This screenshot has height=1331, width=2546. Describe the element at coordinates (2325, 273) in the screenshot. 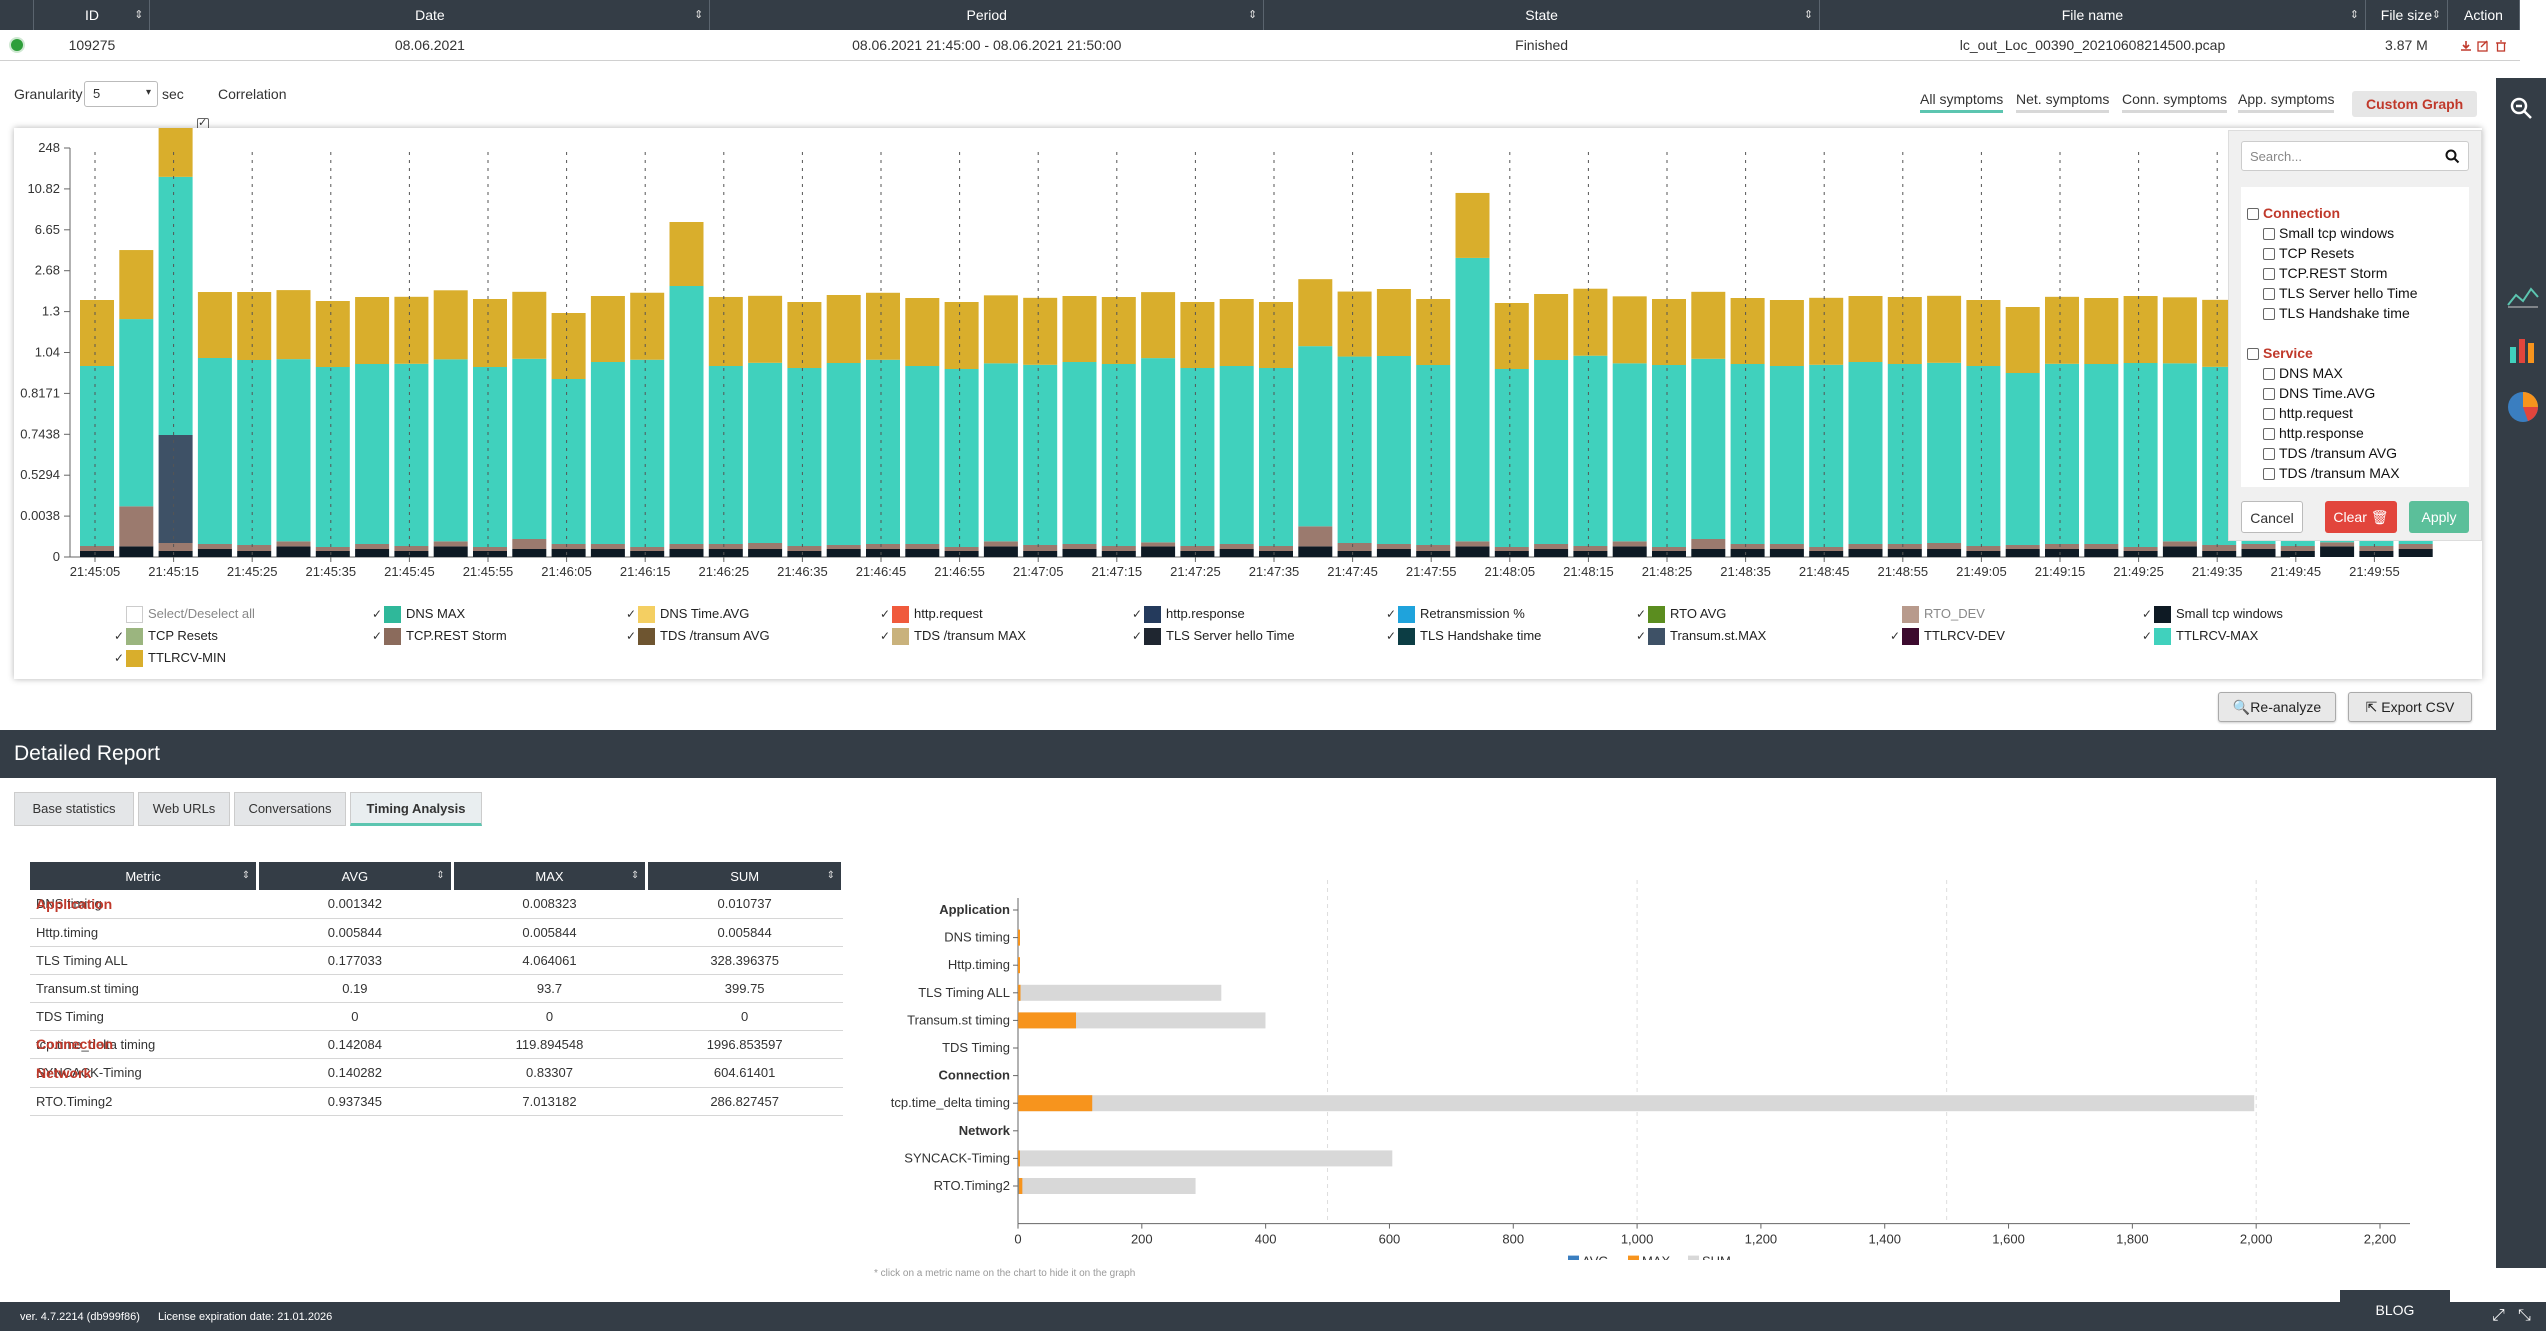

I see `metric-option: TCP.REST Storm` at that location.